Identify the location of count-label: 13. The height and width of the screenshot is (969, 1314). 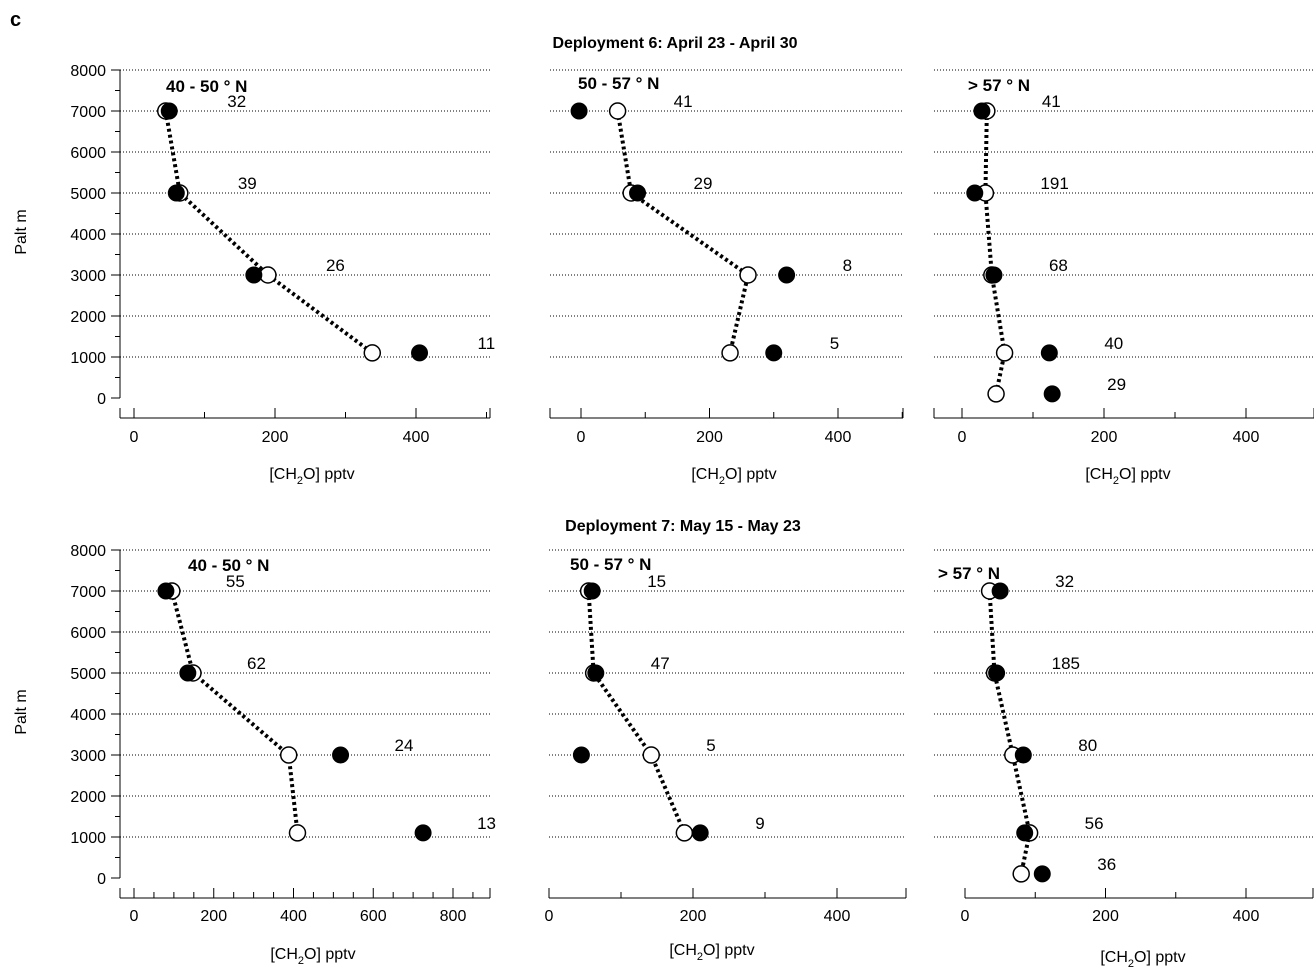
(486, 823).